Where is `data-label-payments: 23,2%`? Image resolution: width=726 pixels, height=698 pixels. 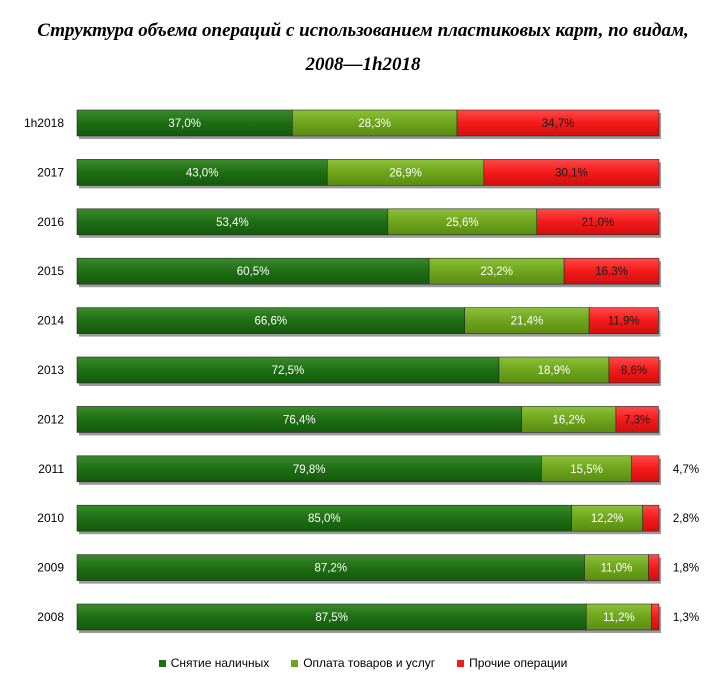 data-label-payments: 23,2% is located at coordinates (496, 272).